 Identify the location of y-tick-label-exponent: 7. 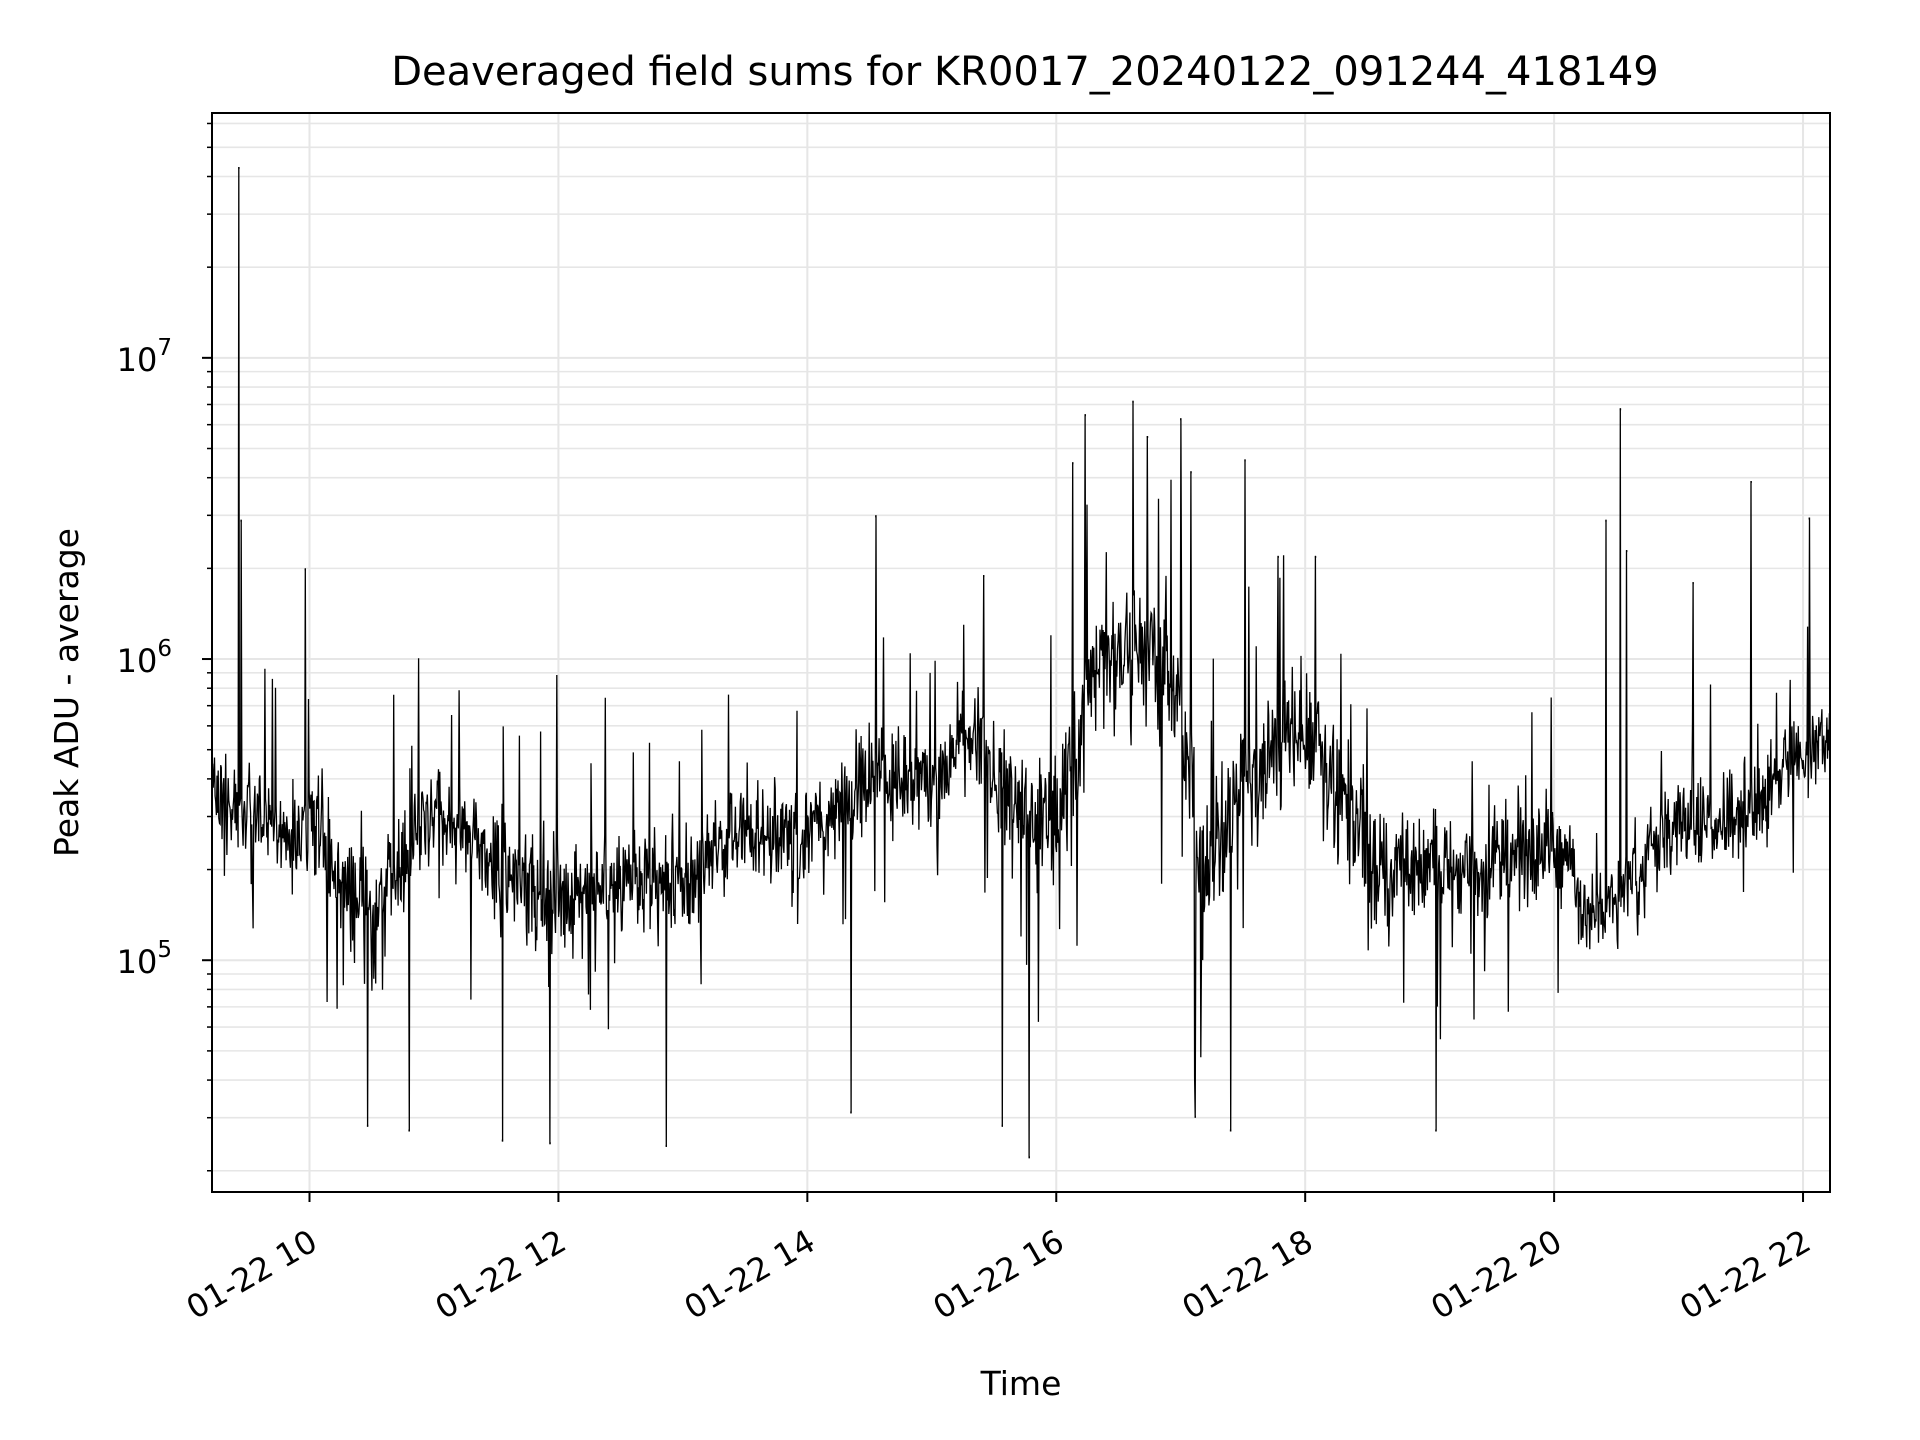
(164, 348).